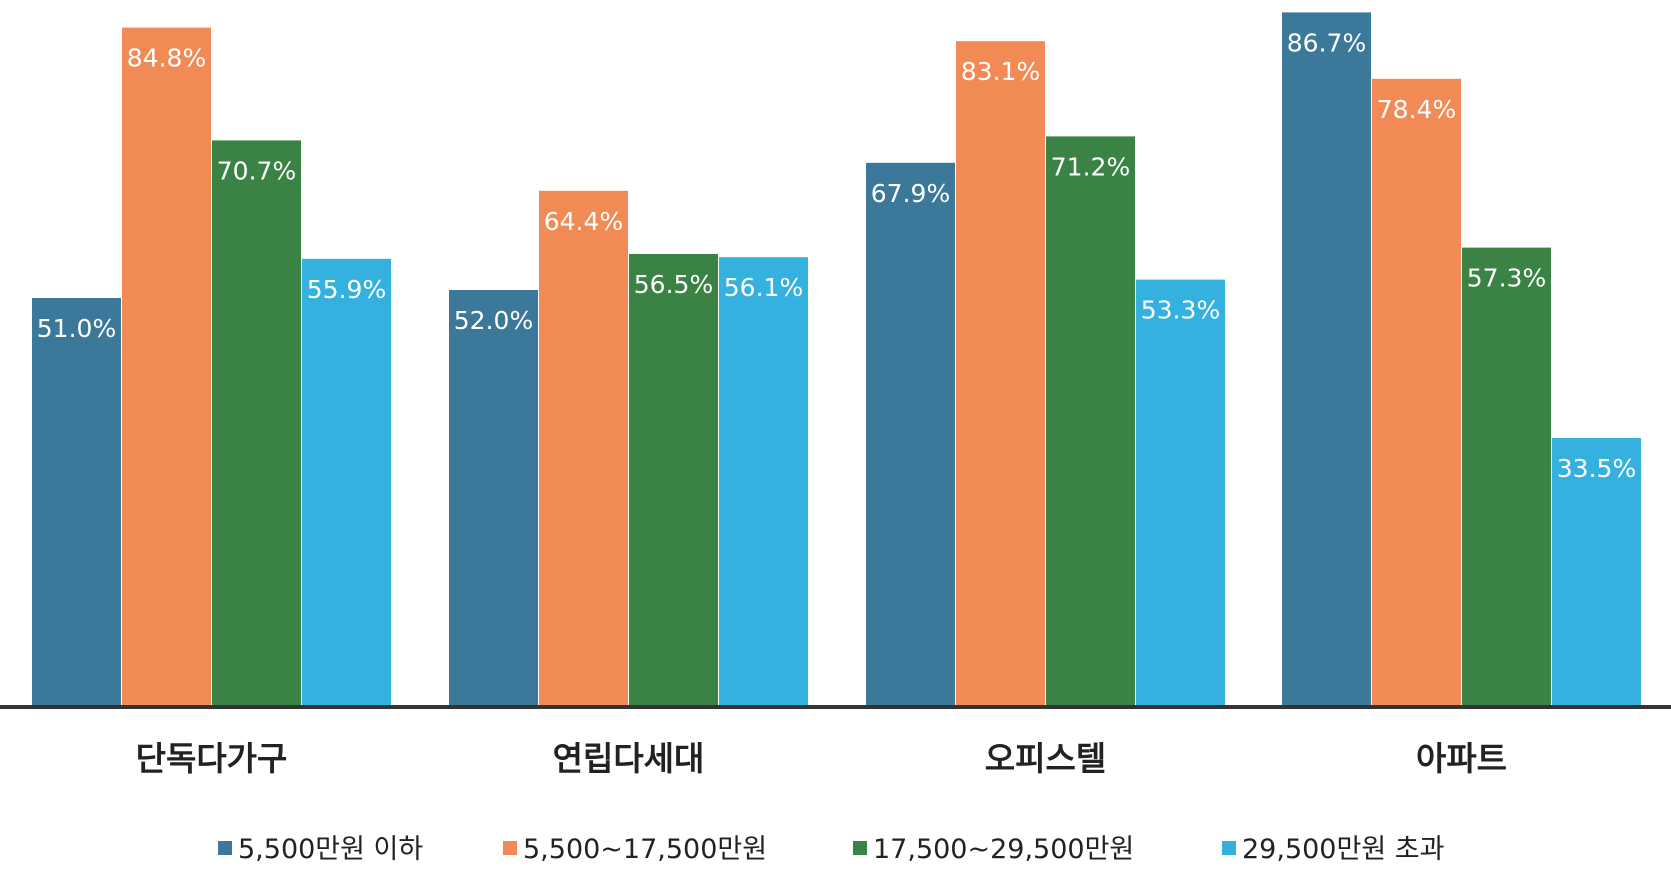  What do you see at coordinates (76, 328) in the screenshot?
I see `value-label-1-1: 51.0%` at bounding box center [76, 328].